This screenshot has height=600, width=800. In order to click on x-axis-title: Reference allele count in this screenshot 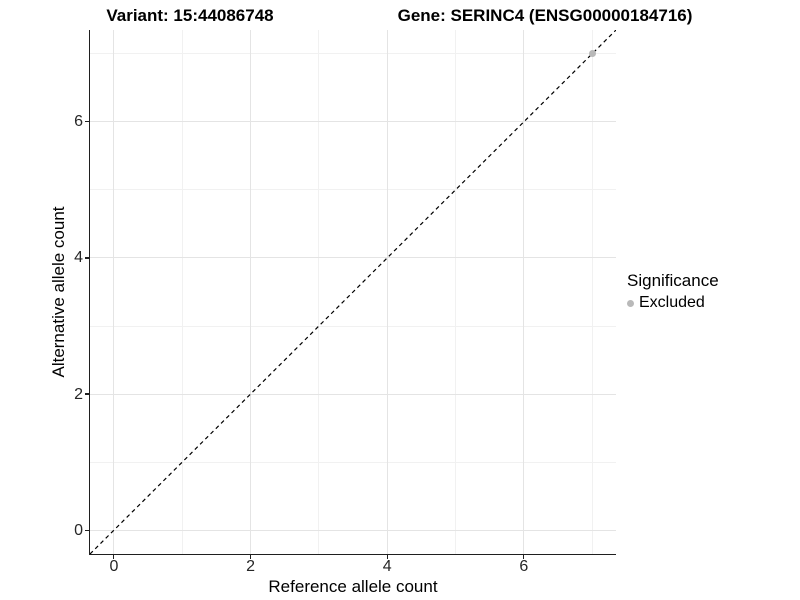, I will do `click(353, 586)`.